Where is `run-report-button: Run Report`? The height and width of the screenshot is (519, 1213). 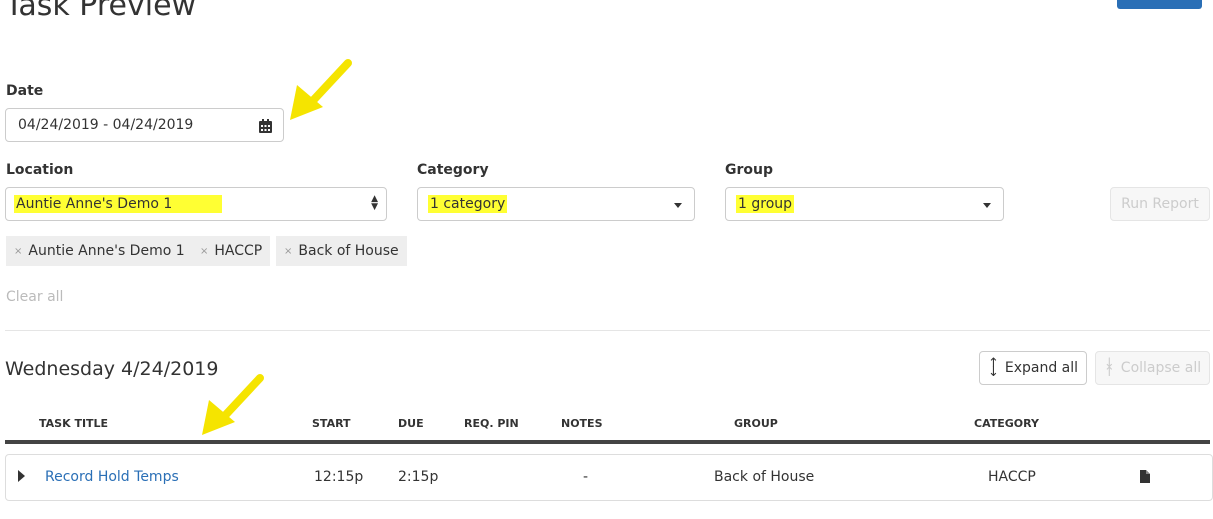
run-report-button: Run Report is located at coordinates (1160, 204).